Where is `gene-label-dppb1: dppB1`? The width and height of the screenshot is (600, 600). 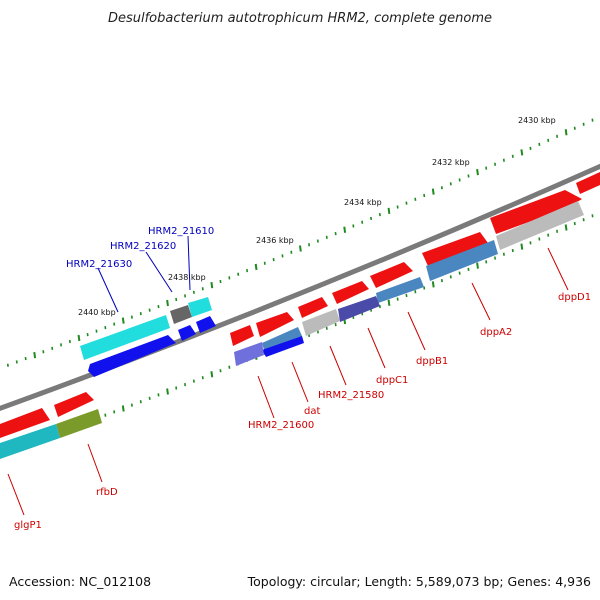 gene-label-dppb1: dppB1 is located at coordinates (432, 361).